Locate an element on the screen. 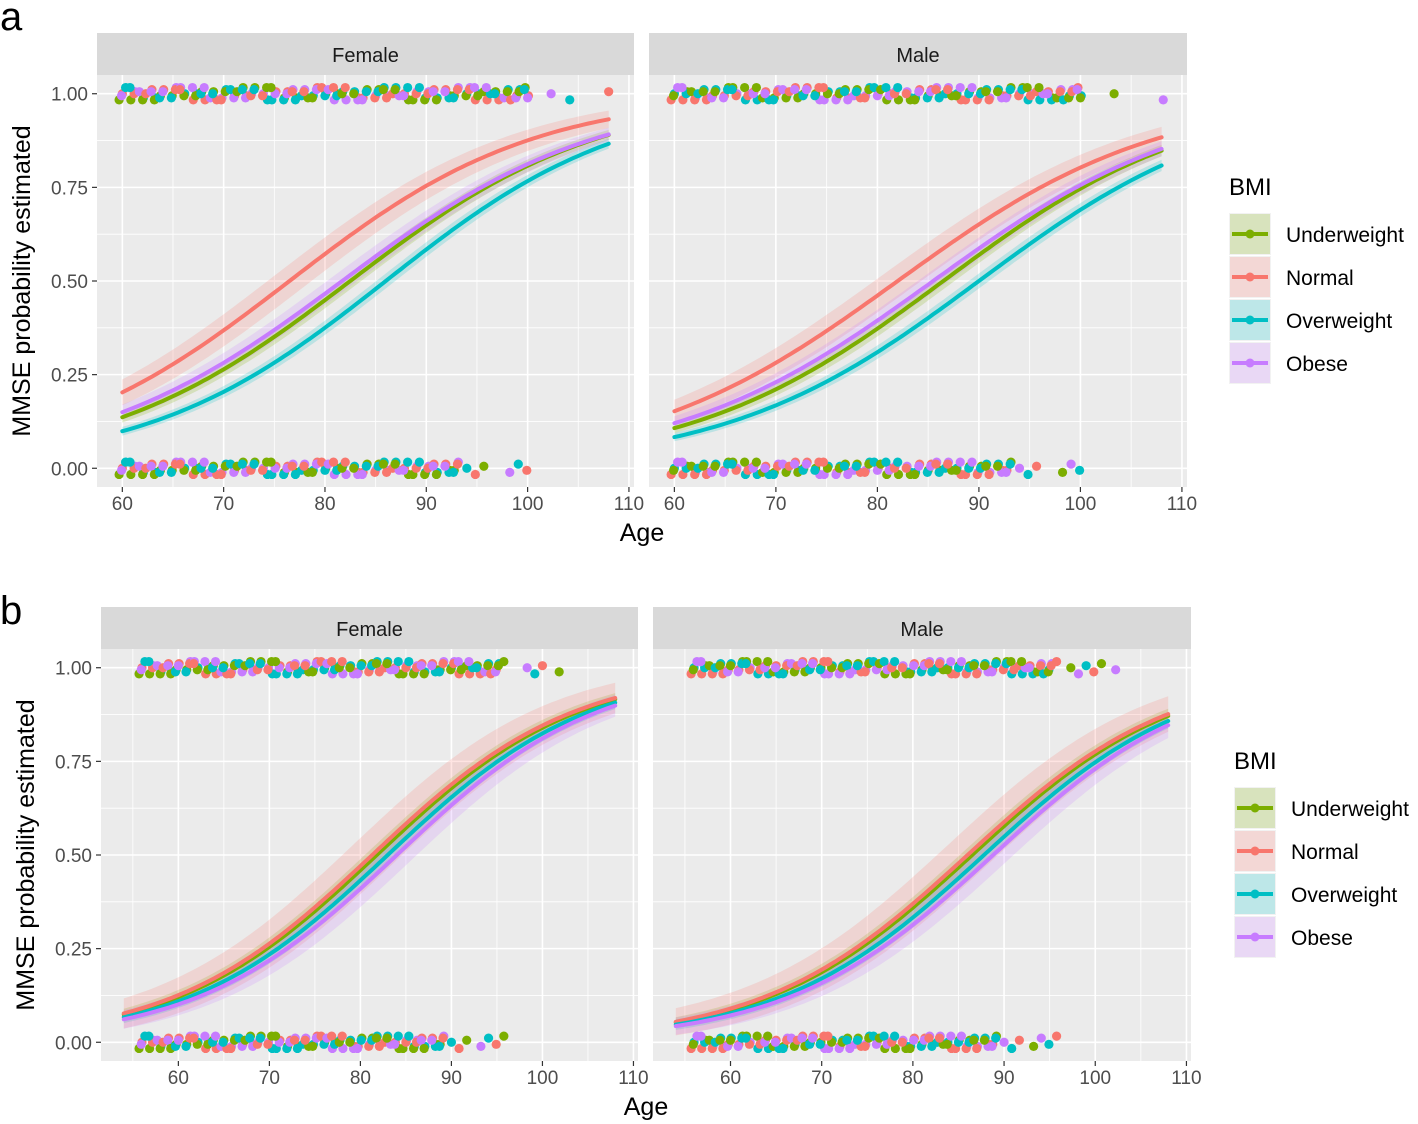 The width and height of the screenshot is (1418, 1124). confidence-band-obese is located at coordinates (365, 273).